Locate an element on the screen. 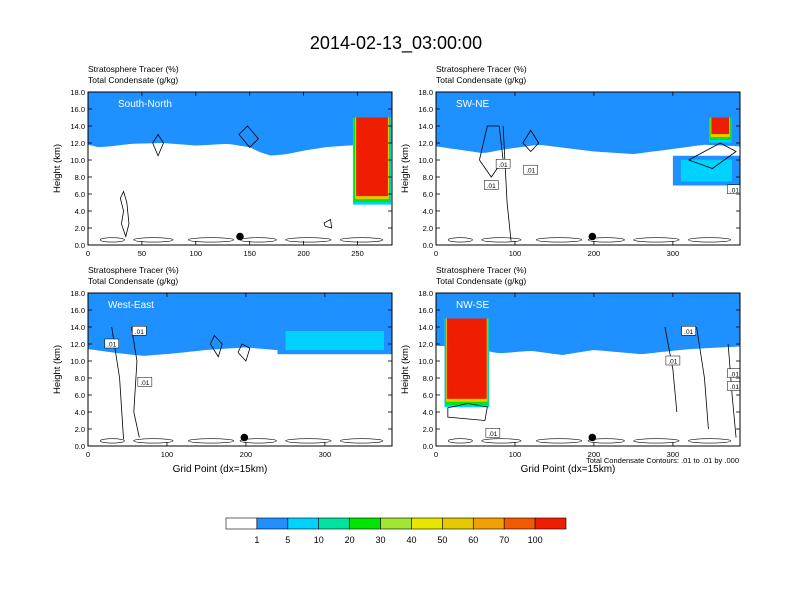 The image size is (792, 612). colorbar-label-8: 70 is located at coordinates (504, 540).